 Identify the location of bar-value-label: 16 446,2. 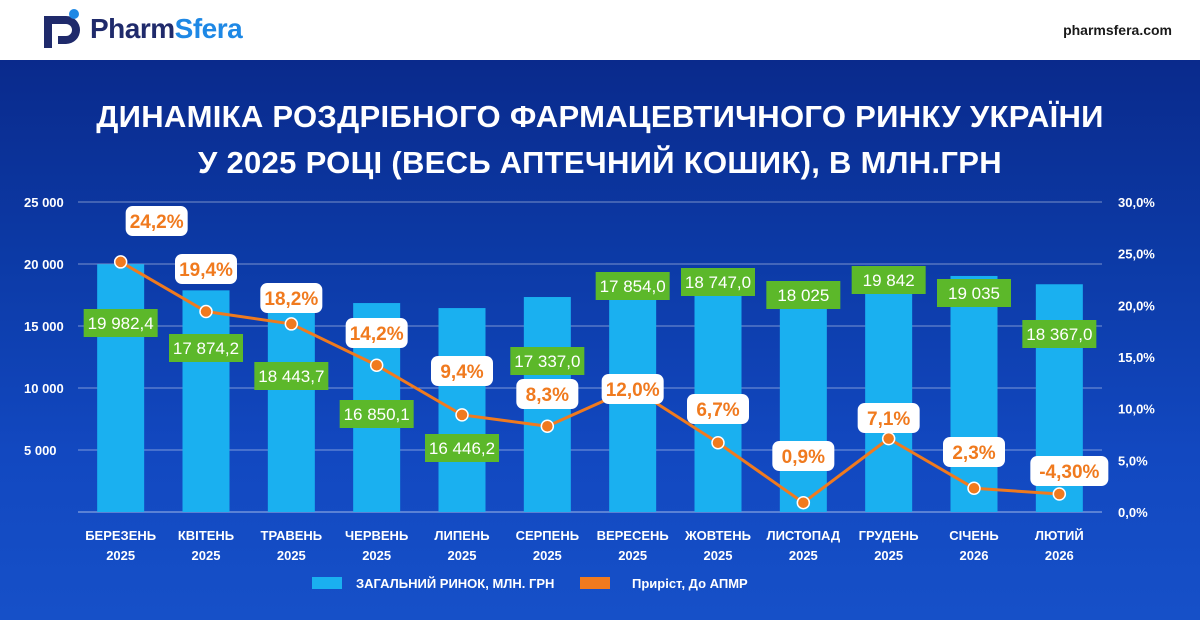
(462, 448).